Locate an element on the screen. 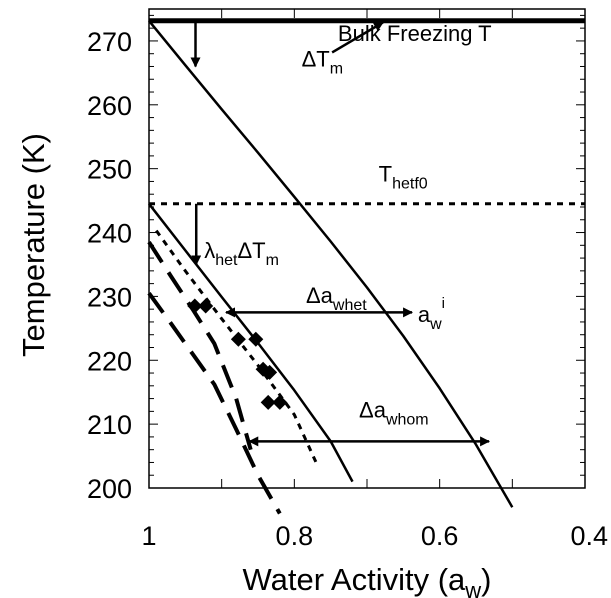  series-line-dotted is located at coordinates (236, 346).